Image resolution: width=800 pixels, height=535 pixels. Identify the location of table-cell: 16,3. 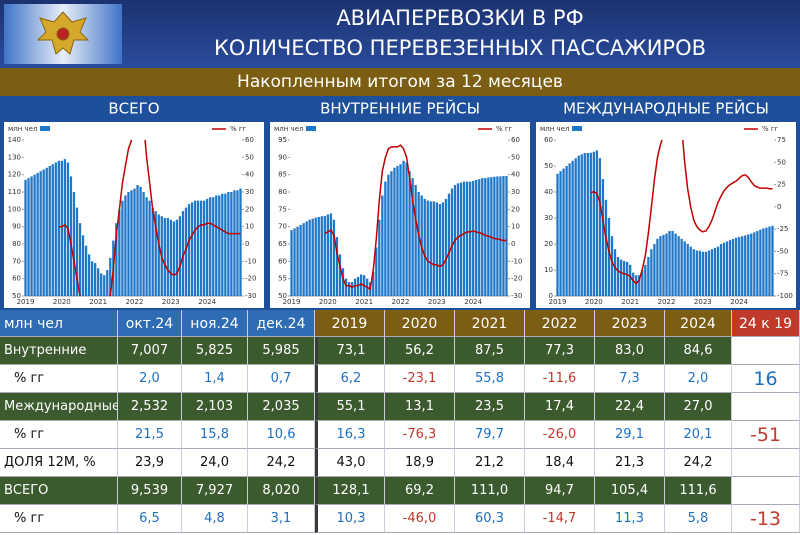
(350, 435).